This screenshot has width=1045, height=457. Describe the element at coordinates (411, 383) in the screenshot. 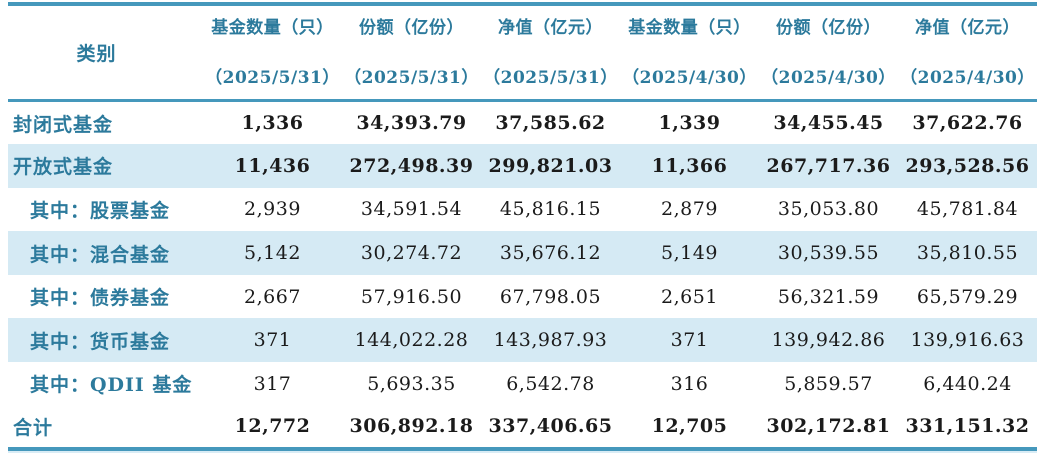

I see `cell-value: 5,693.35` at that location.